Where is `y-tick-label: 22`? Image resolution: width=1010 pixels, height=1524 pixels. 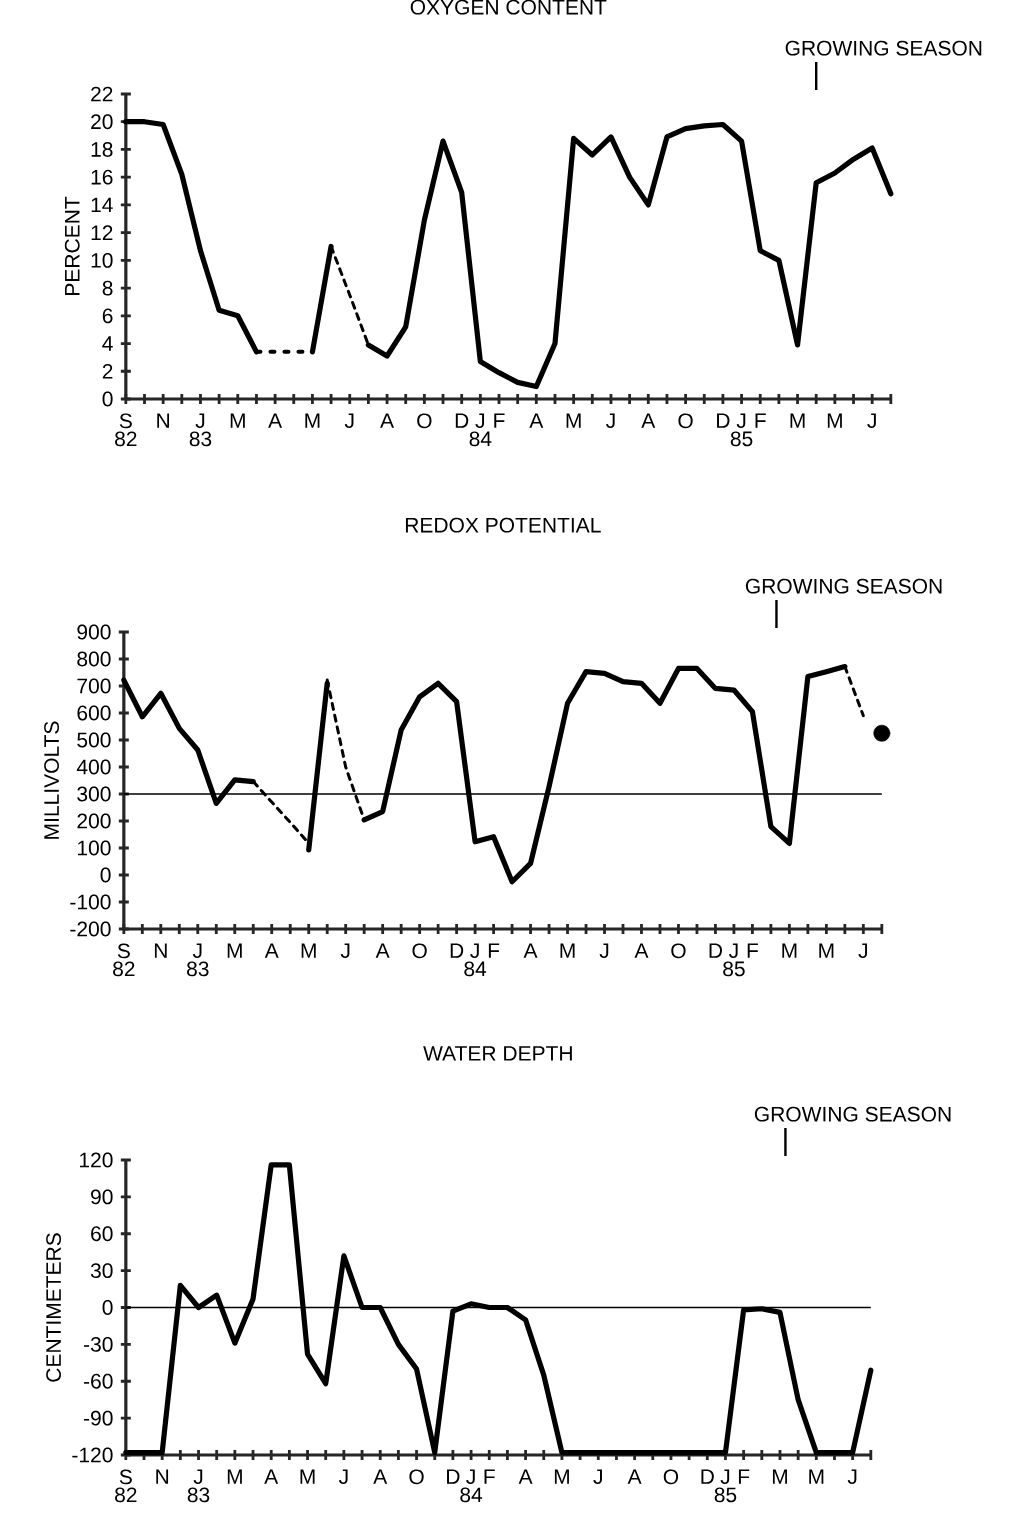
y-tick-label: 22 is located at coordinates (102, 94).